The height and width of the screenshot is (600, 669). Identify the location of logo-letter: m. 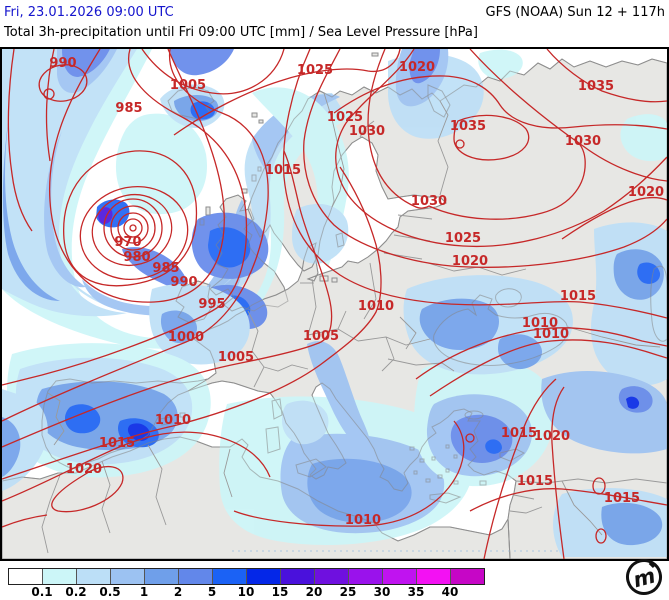
(644, 578).